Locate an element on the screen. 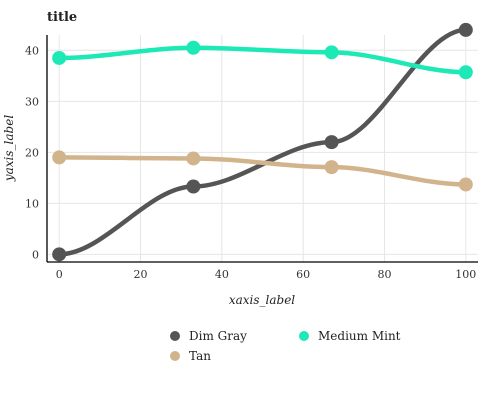  y-tick-label: 20 is located at coordinates (32, 152).